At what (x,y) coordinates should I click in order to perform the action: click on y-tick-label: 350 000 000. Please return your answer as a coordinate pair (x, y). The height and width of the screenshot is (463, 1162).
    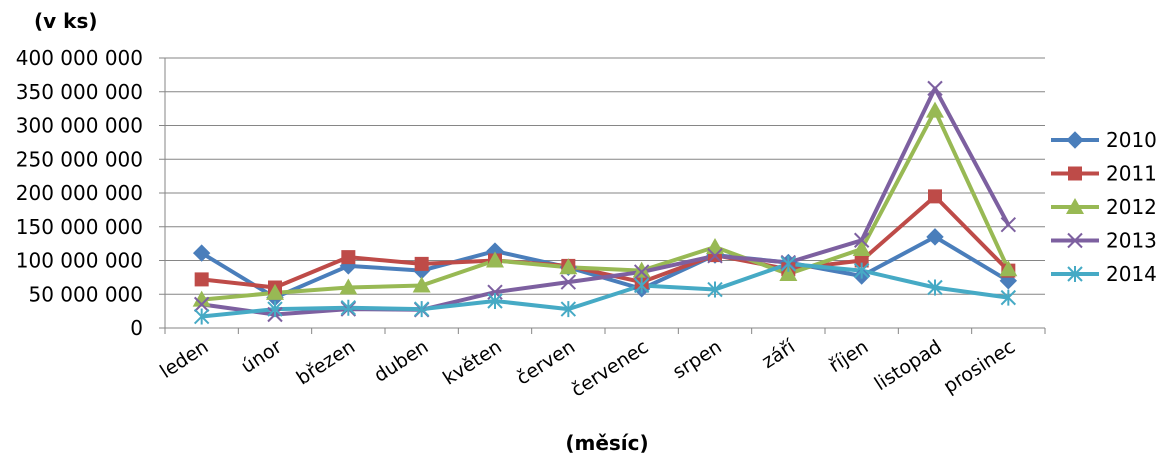
    Looking at the image, I should click on (79, 92).